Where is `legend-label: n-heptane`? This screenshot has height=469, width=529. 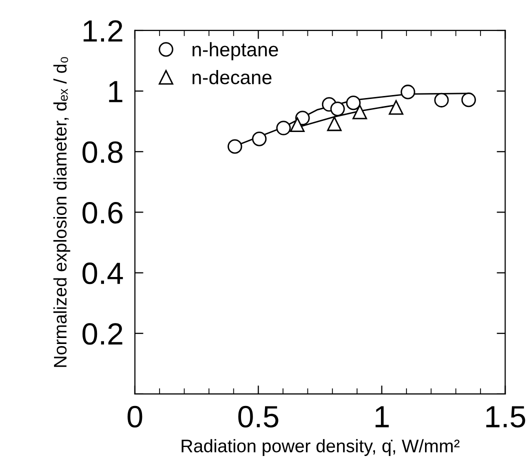 legend-label: n-heptane is located at coordinates (235, 51).